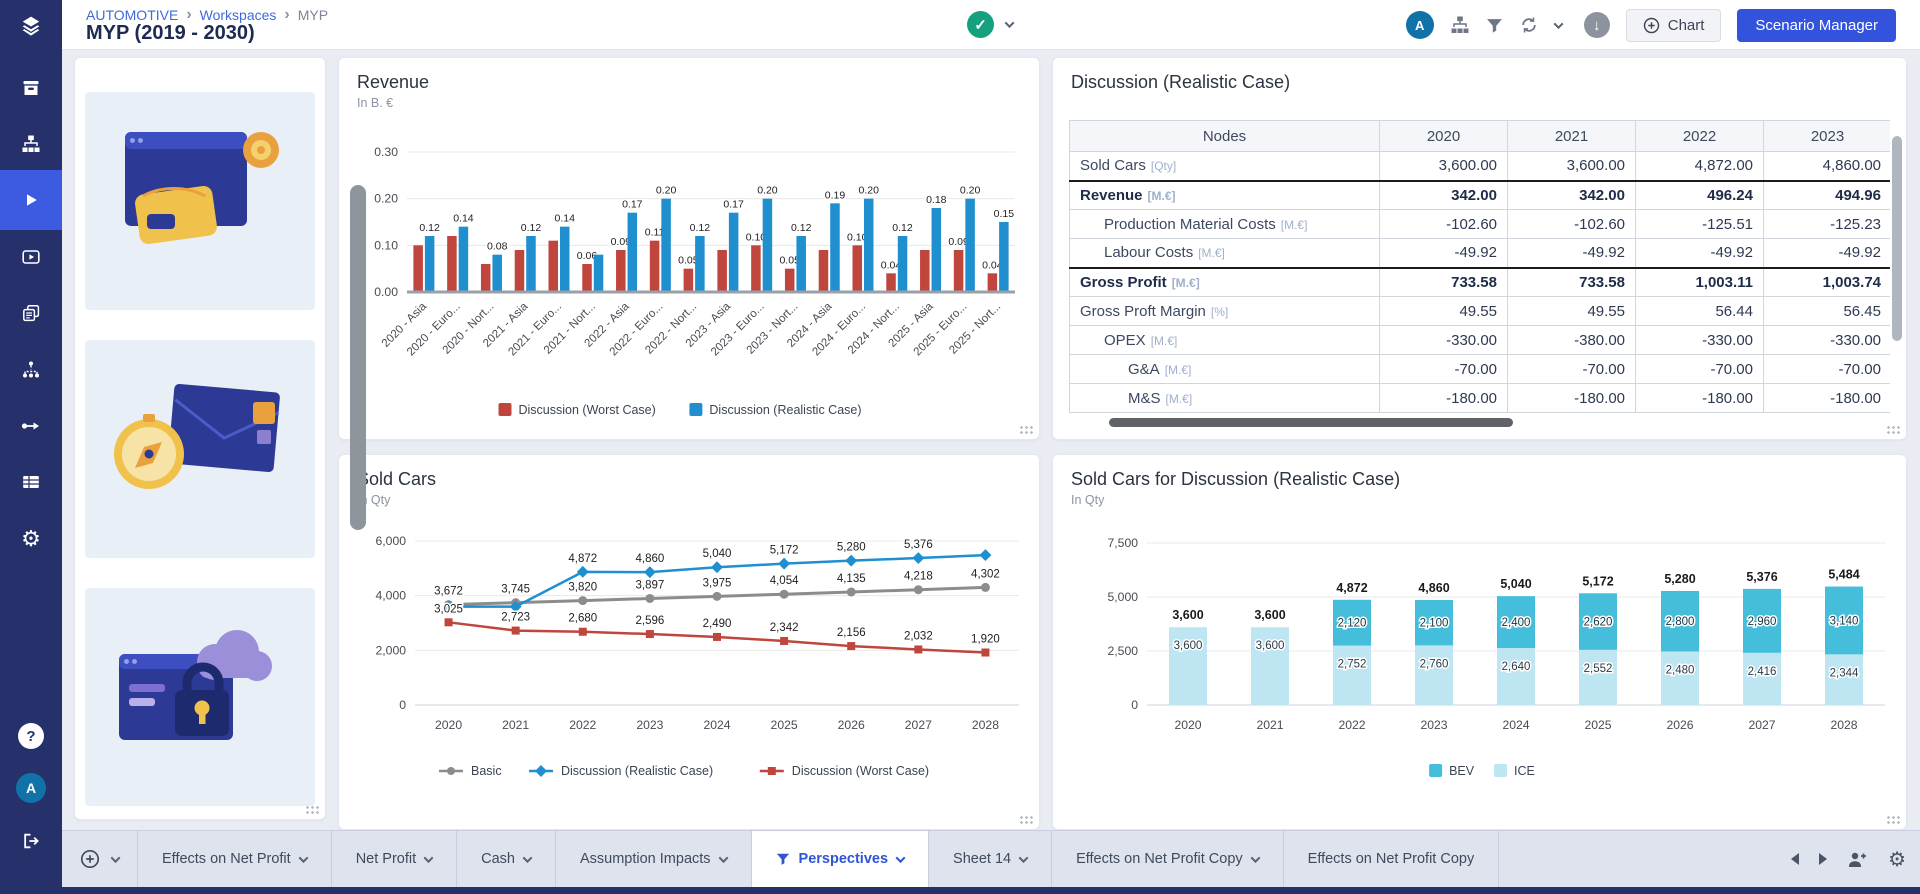 This screenshot has height=894, width=1920. Describe the element at coordinates (801, 228) in the screenshot. I see `svg-text: 0.12` at that location.